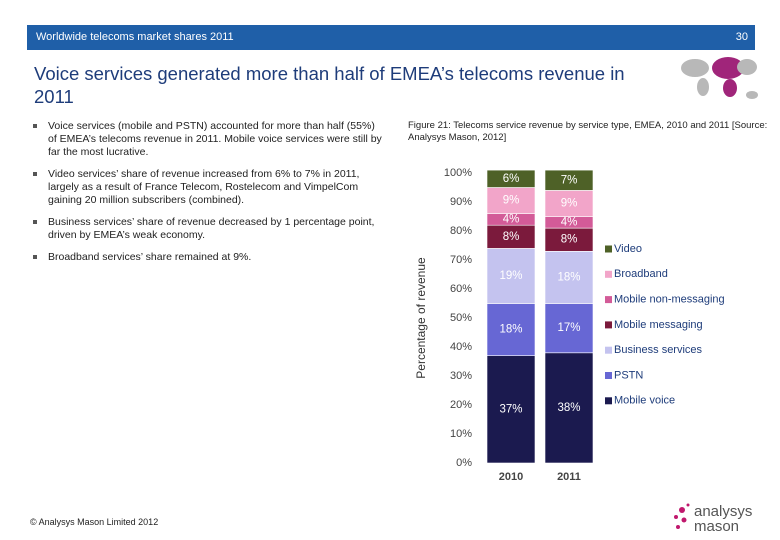 This screenshot has height=540, width=780. What do you see at coordinates (461, 376) in the screenshot?
I see `y-tick-label: 30%` at bounding box center [461, 376].